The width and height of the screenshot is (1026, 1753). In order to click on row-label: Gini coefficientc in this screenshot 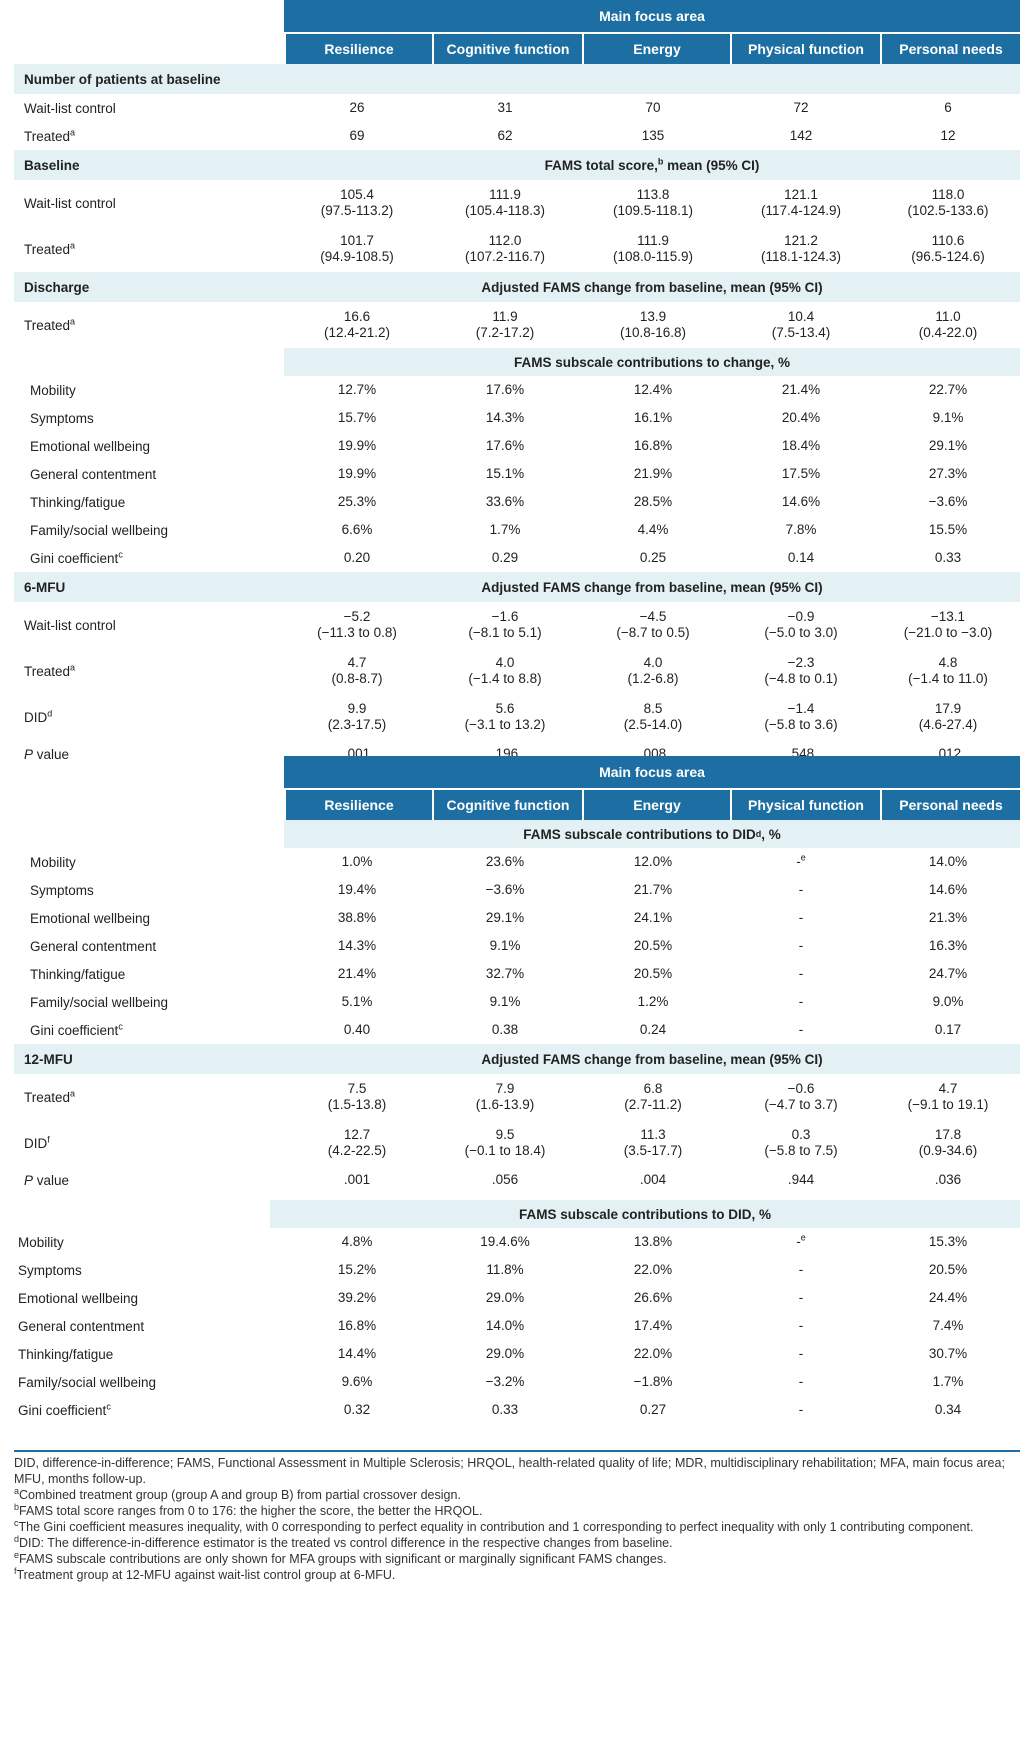, I will do `click(76, 1029)`.